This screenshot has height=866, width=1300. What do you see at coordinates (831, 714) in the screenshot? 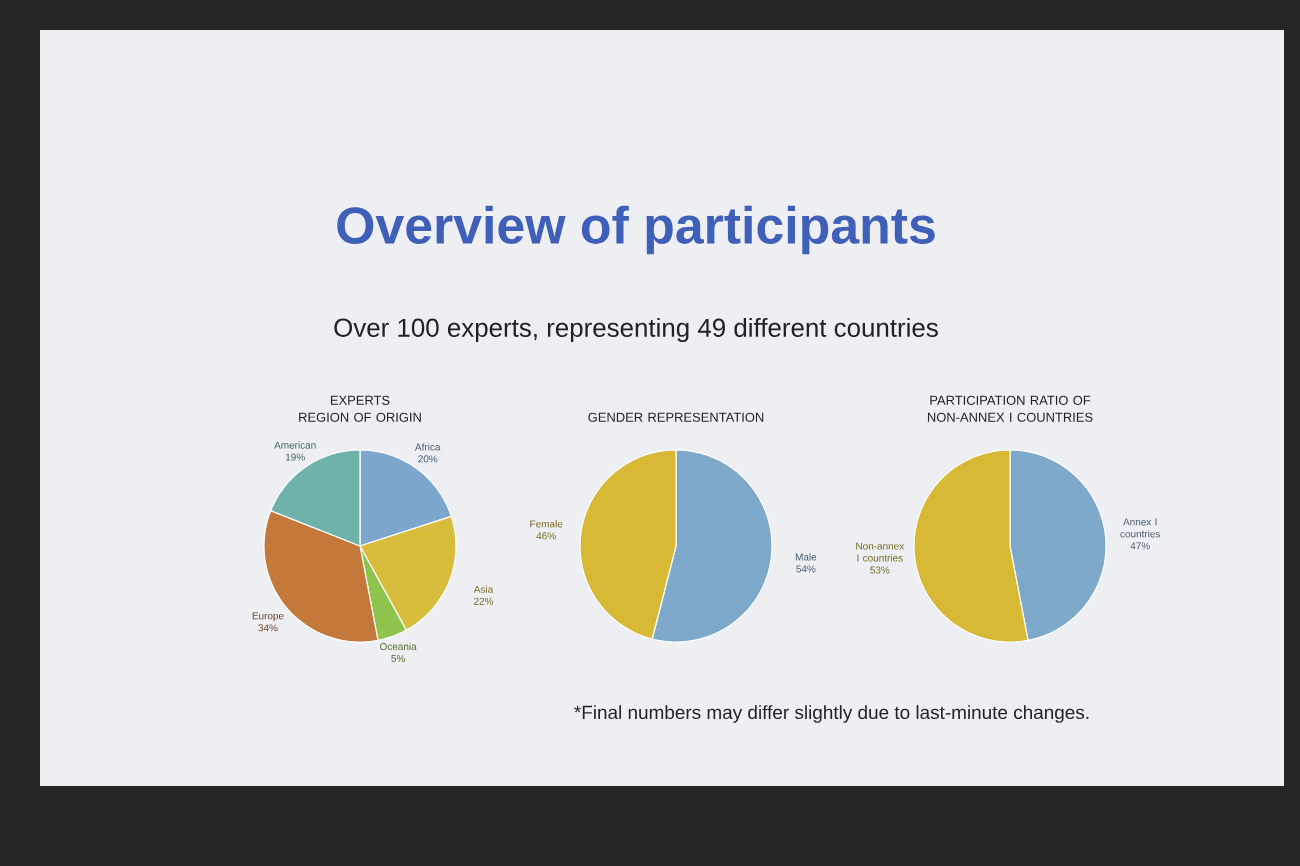
I see `text: *Final numbers may differ slightly due to last-minute changes.` at bounding box center [831, 714].